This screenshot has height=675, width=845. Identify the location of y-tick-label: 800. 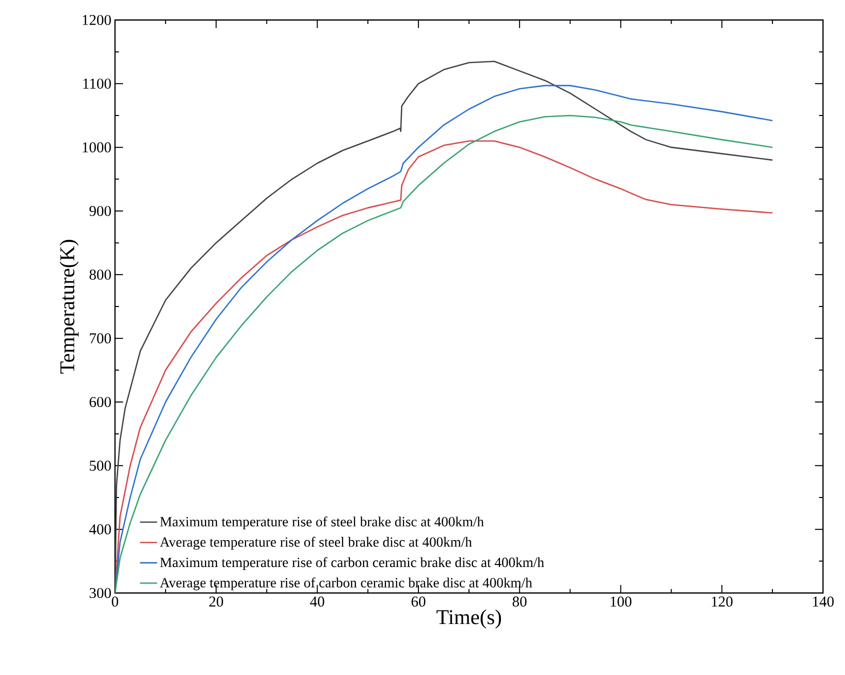
(100, 275).